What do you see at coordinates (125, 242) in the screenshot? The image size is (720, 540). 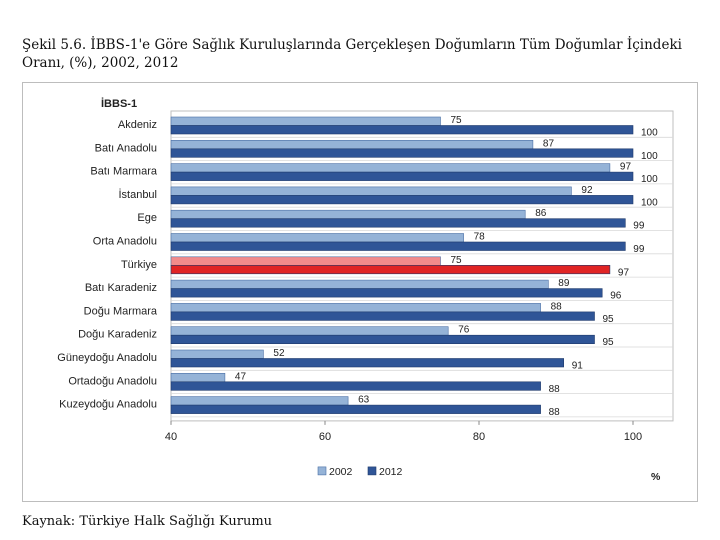 I see `category-label: Orta Anadolu` at bounding box center [125, 242].